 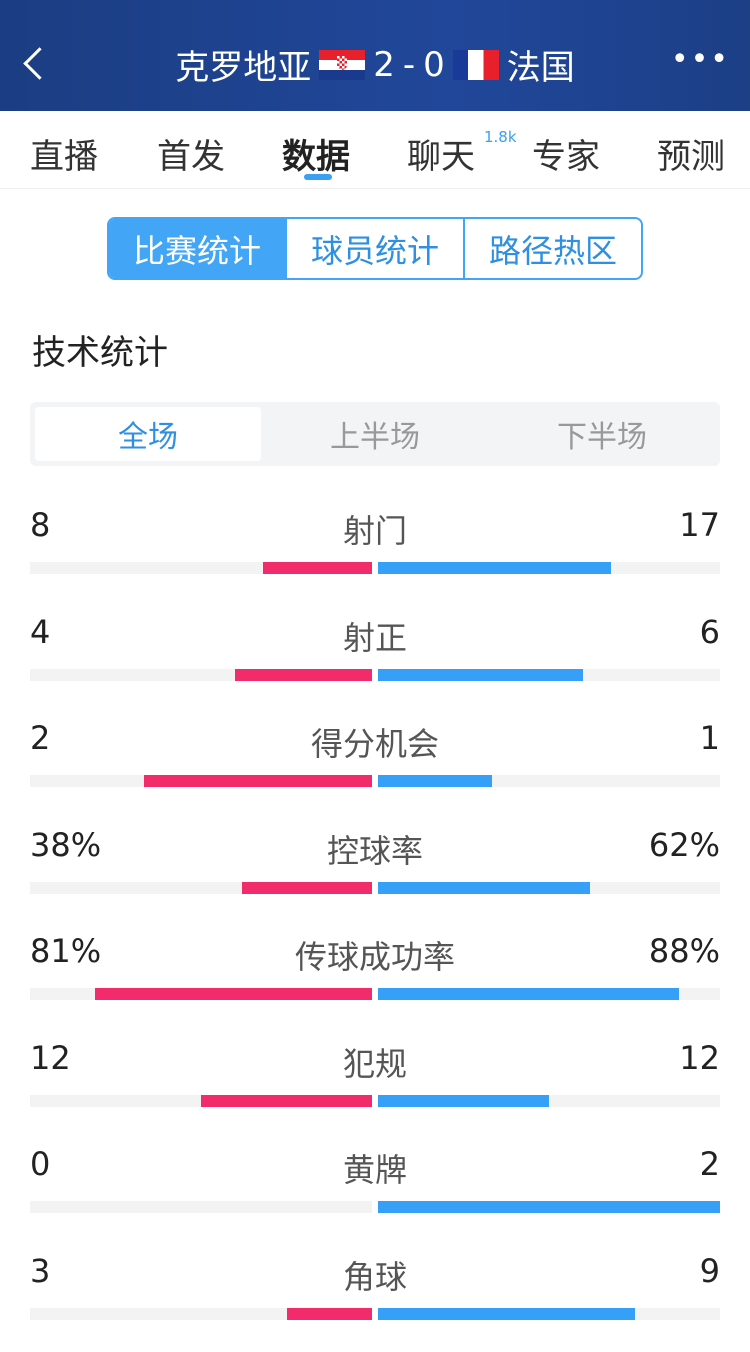 I want to click on stat-row: 3 角球 9, so click(x=375, y=1302).